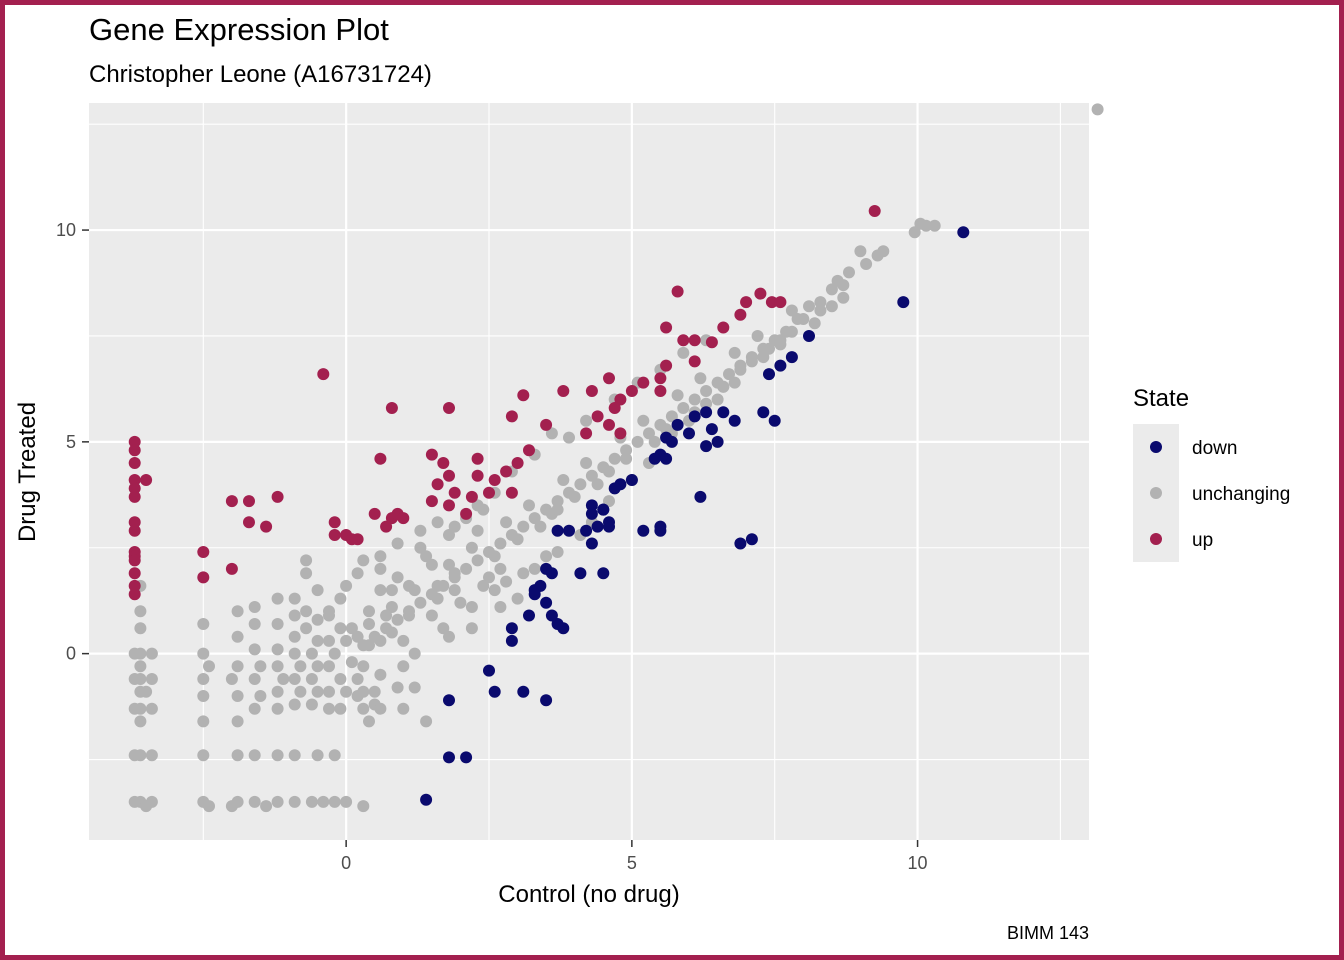  What do you see at coordinates (71, 442) in the screenshot?
I see `y-tick-label: 5` at bounding box center [71, 442].